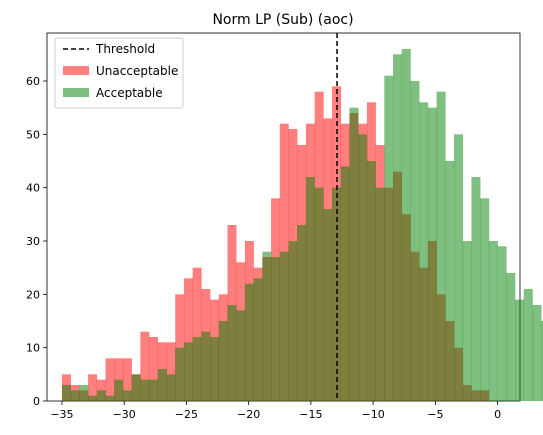  I want to click on y-tick-label: 0, so click(36, 401).